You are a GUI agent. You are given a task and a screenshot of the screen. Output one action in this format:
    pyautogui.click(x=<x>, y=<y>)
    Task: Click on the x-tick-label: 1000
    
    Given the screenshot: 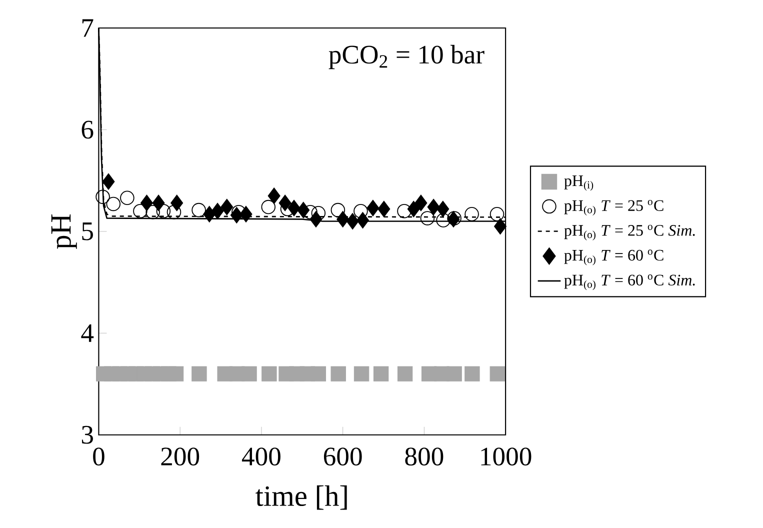 What is the action you would take?
    pyautogui.click(x=506, y=456)
    